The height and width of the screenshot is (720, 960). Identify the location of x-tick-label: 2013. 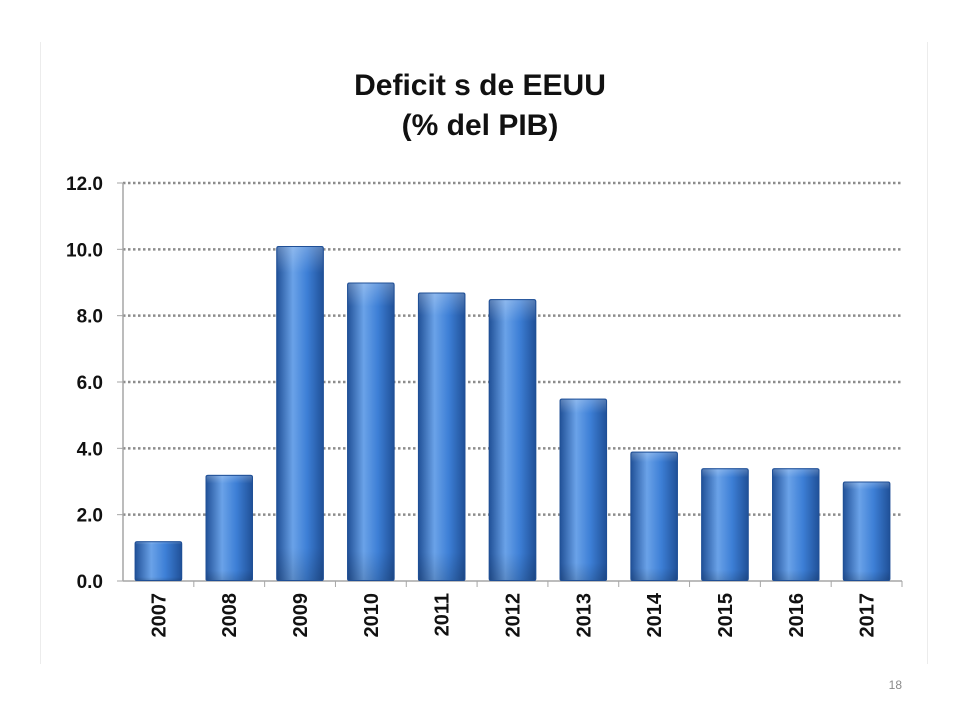
(584, 615).